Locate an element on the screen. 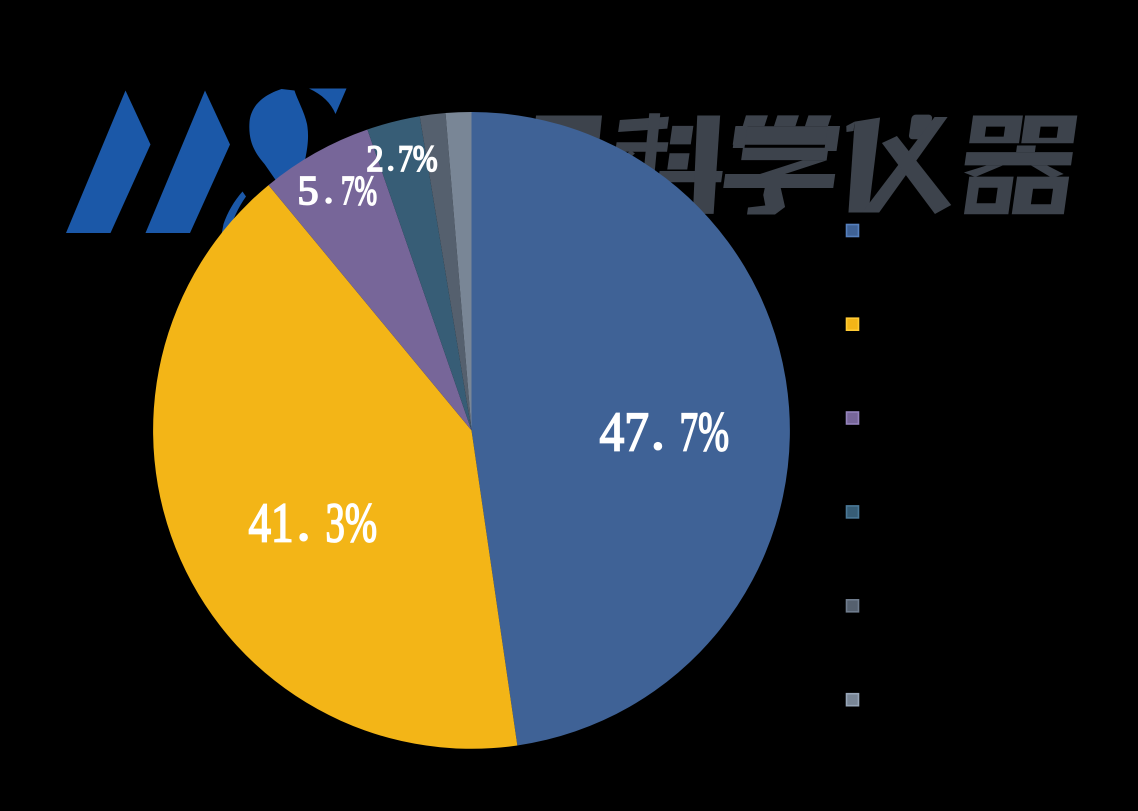 The height and width of the screenshot is (811, 1138). svg-text: 2 is located at coordinates (375, 158).